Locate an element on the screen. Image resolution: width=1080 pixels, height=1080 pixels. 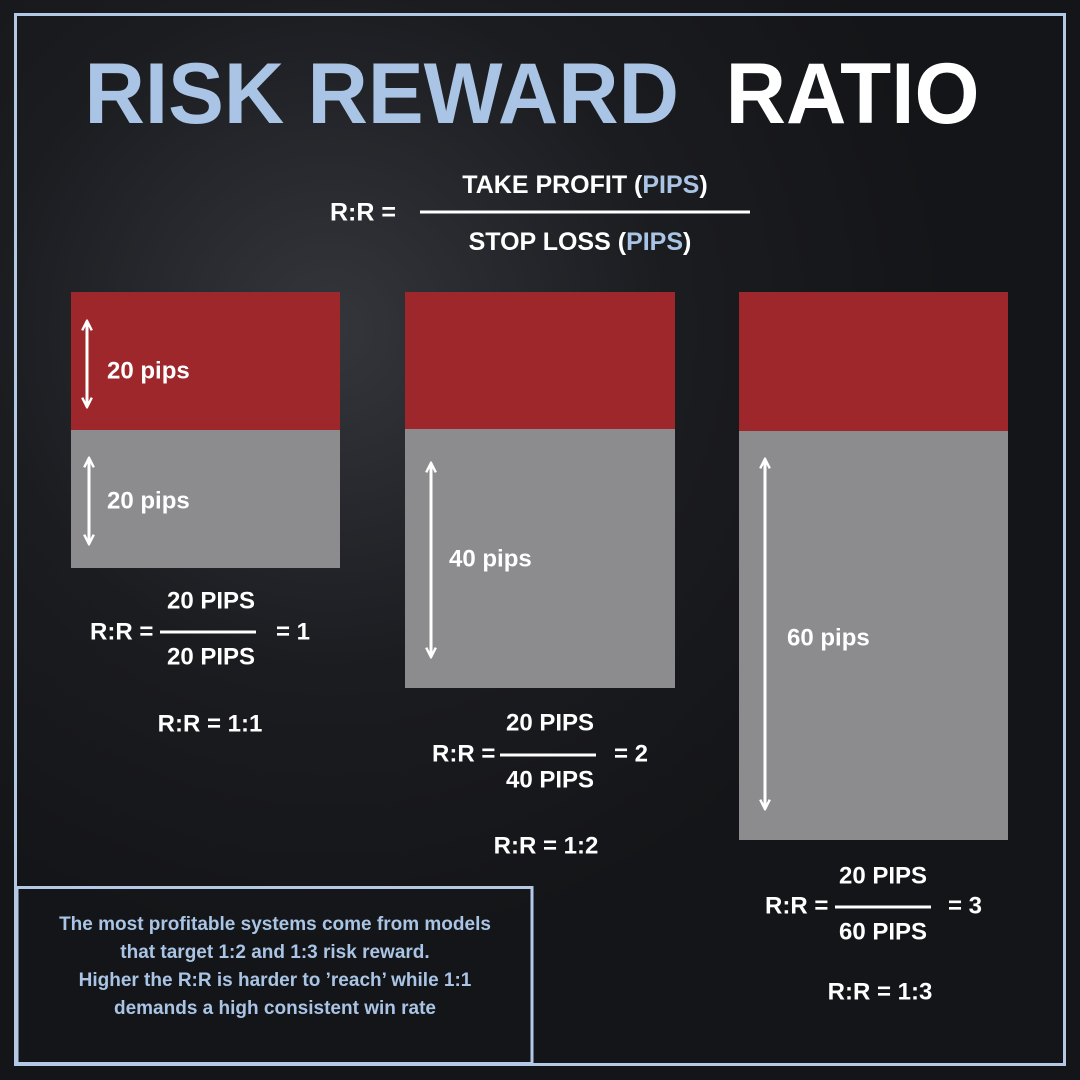
formula-lhs: R:R = is located at coordinates (363, 213).